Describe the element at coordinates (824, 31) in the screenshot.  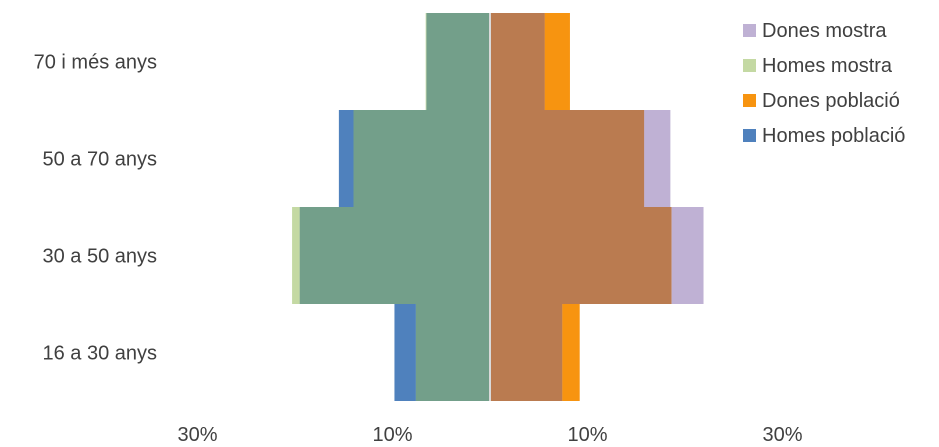
I see `legend-label-dones-mostra: Dones mostra` at that location.